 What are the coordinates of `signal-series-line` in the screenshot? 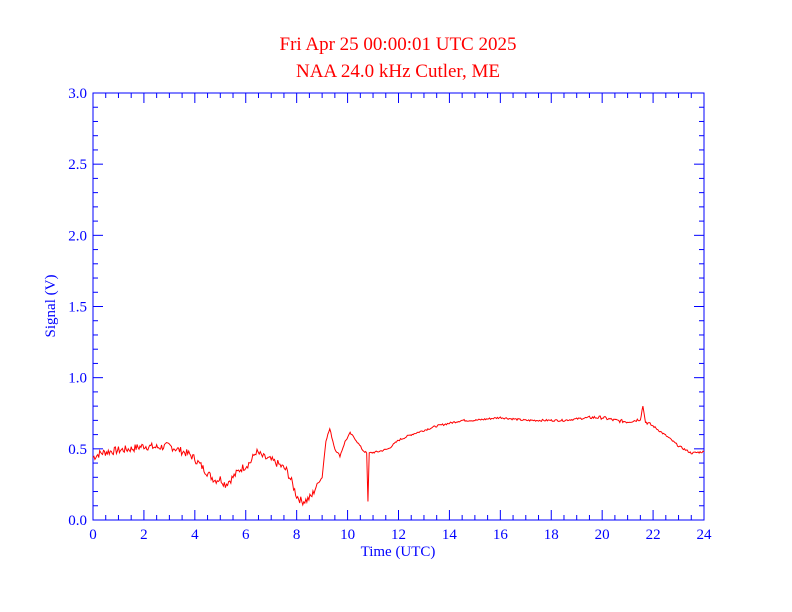 It's located at (398, 456).